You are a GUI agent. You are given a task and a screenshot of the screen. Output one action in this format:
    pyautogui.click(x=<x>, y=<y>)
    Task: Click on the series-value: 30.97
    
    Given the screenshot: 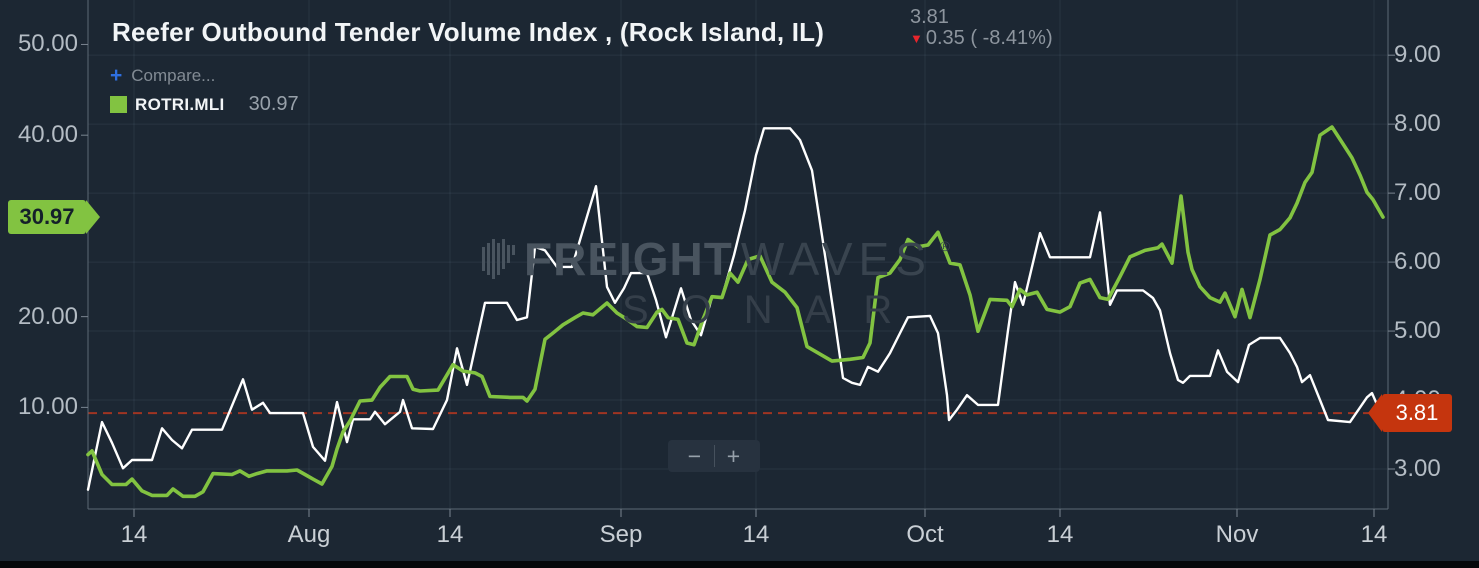 What is the action you would take?
    pyautogui.click(x=273, y=104)
    